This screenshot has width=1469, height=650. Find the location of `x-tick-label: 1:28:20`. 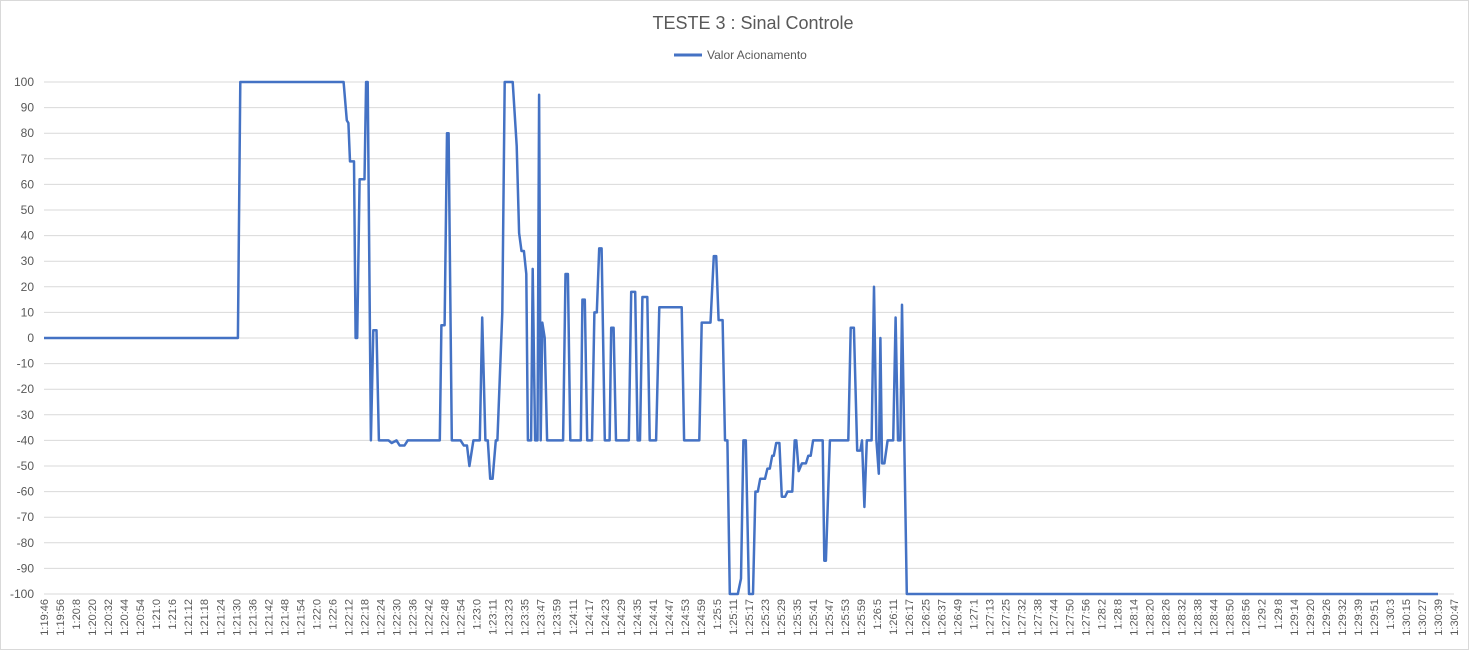

x-tick-label: 1:28:20 is located at coordinates (1151, 617).